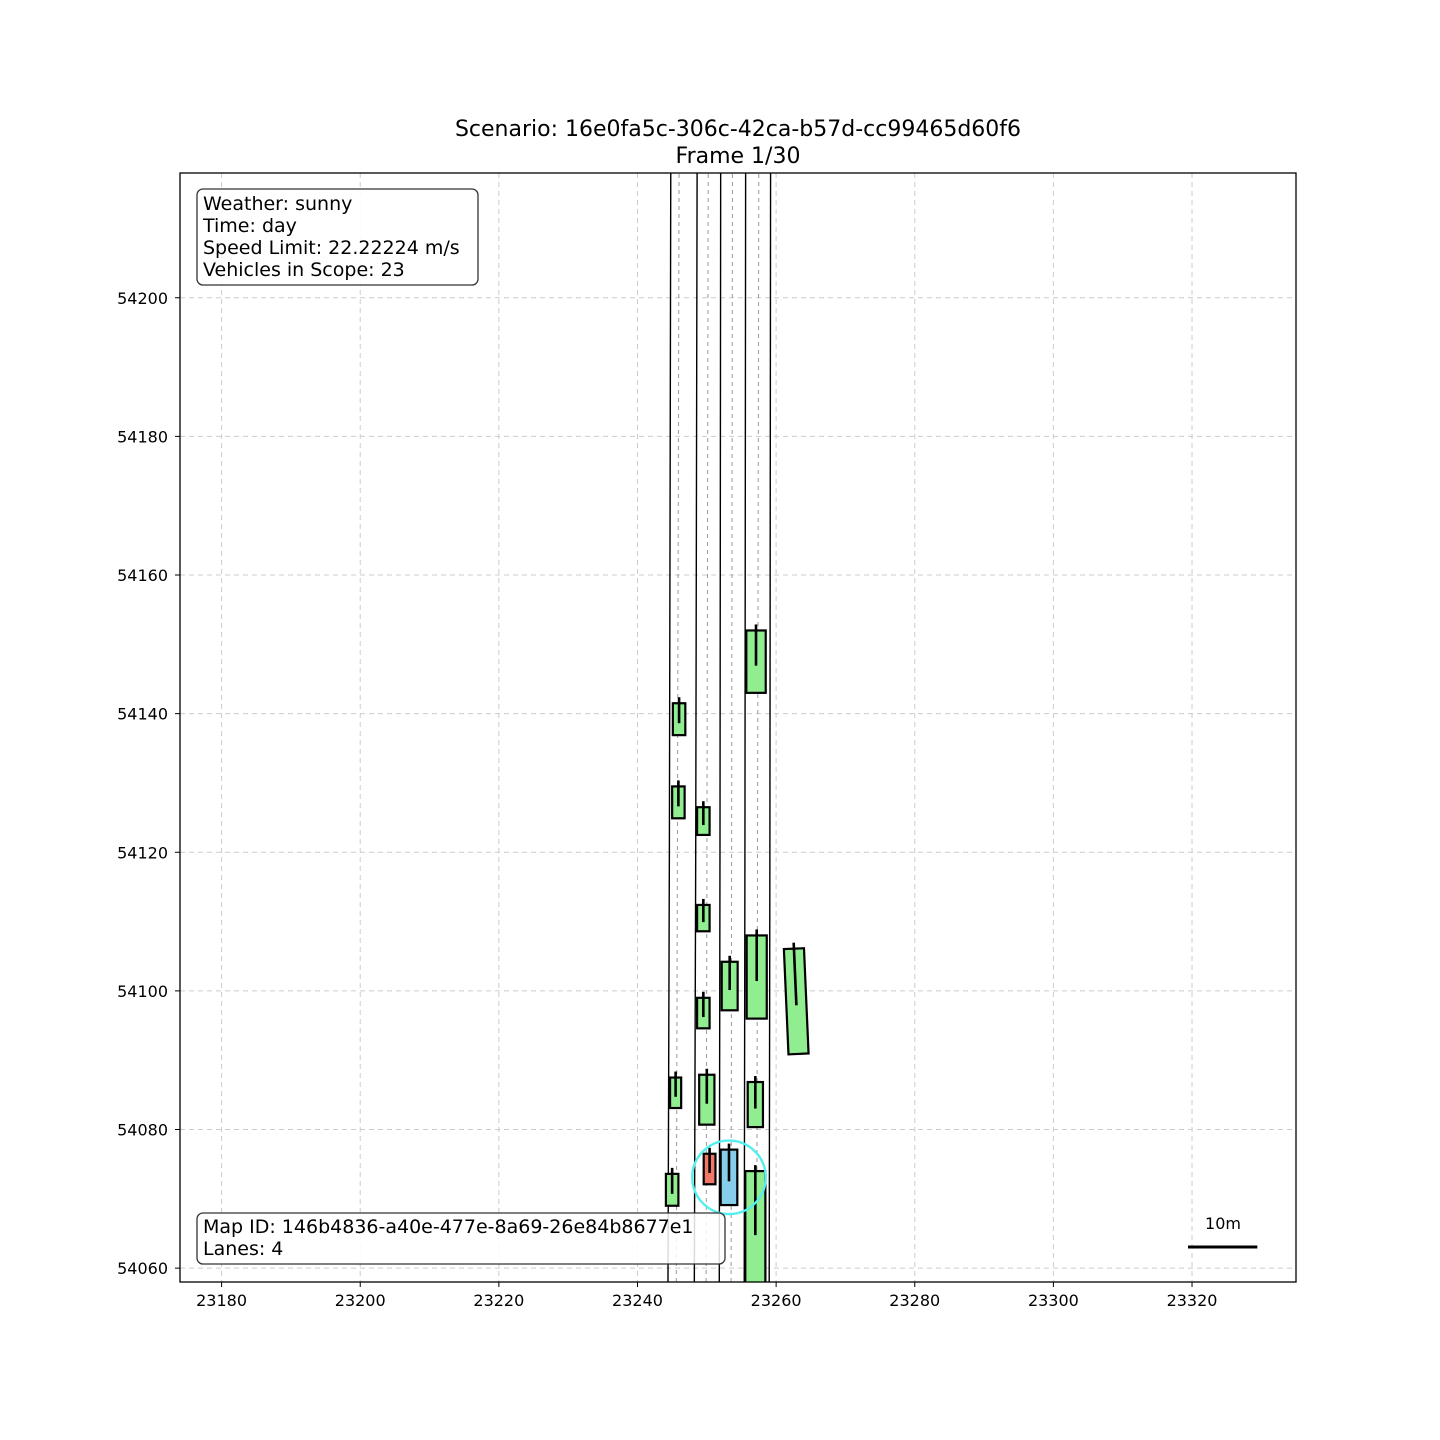 This screenshot has height=1440, width=1440. I want to click on x-tick-label: 23200, so click(360, 1300).